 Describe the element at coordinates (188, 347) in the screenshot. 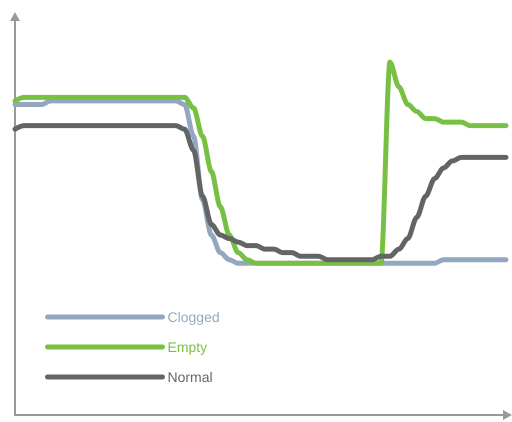

I see `text: Empty` at that location.